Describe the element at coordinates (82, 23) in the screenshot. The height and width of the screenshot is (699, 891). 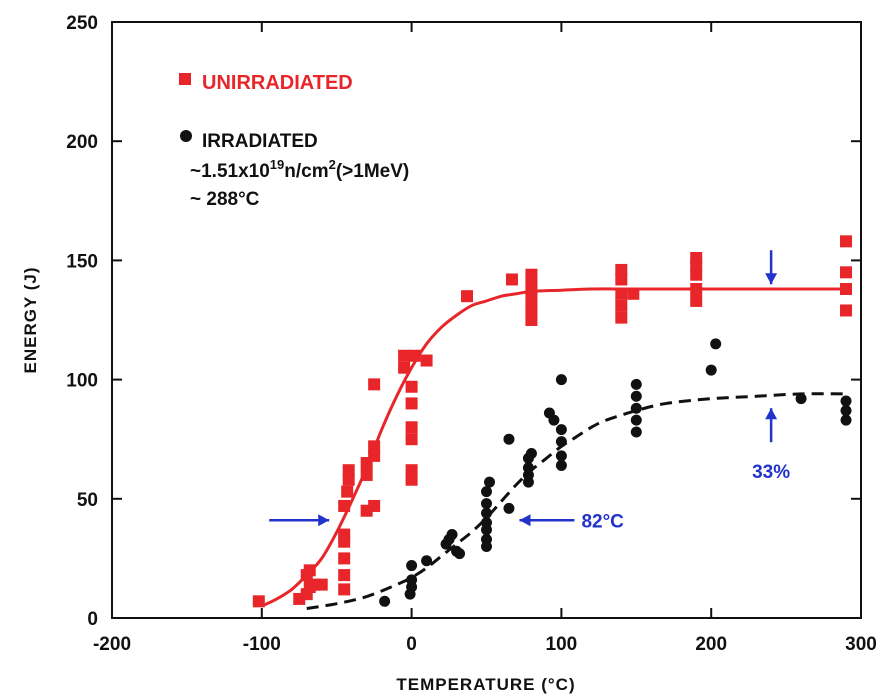
I see `y-tick-label: 250` at that location.